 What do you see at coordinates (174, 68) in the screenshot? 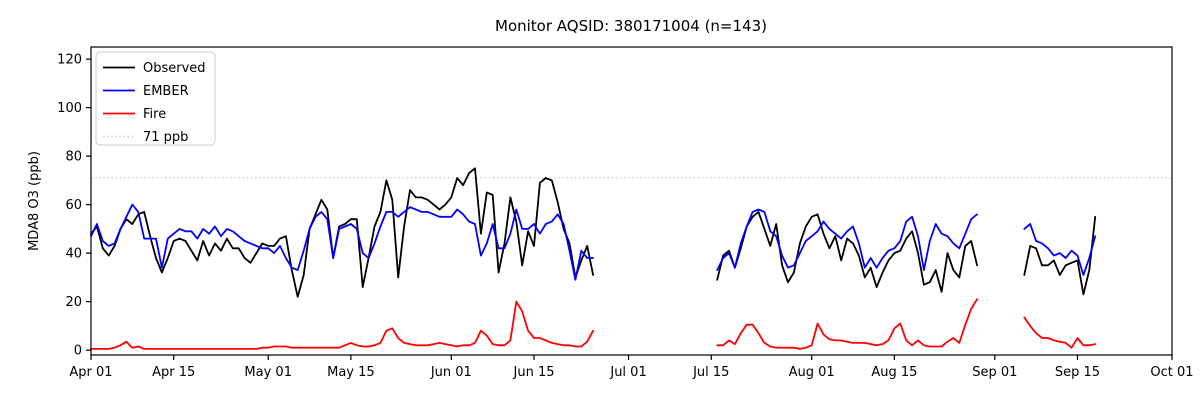
I see `legend-label: Observed` at bounding box center [174, 68].